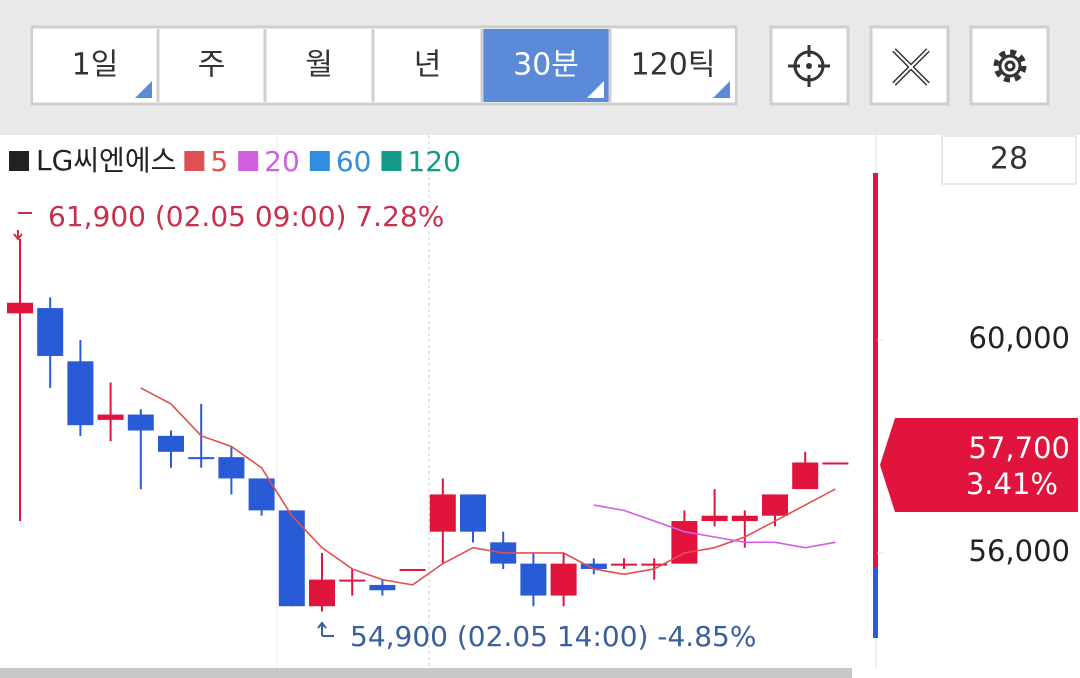 Image resolution: width=1080 pixels, height=678 pixels. Describe the element at coordinates (809, 65) in the screenshot. I see `target-button` at that location.